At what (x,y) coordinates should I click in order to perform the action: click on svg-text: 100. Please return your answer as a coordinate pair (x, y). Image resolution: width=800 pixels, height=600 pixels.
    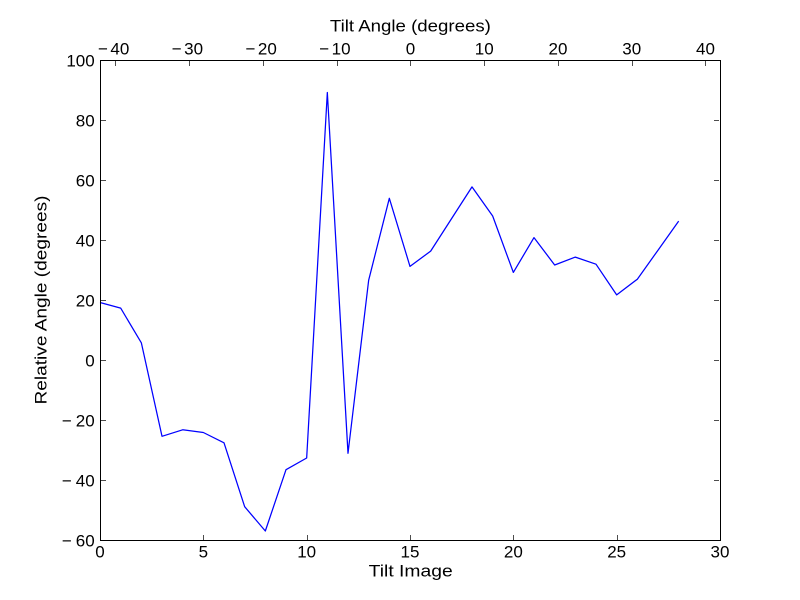
    Looking at the image, I should click on (80, 60).